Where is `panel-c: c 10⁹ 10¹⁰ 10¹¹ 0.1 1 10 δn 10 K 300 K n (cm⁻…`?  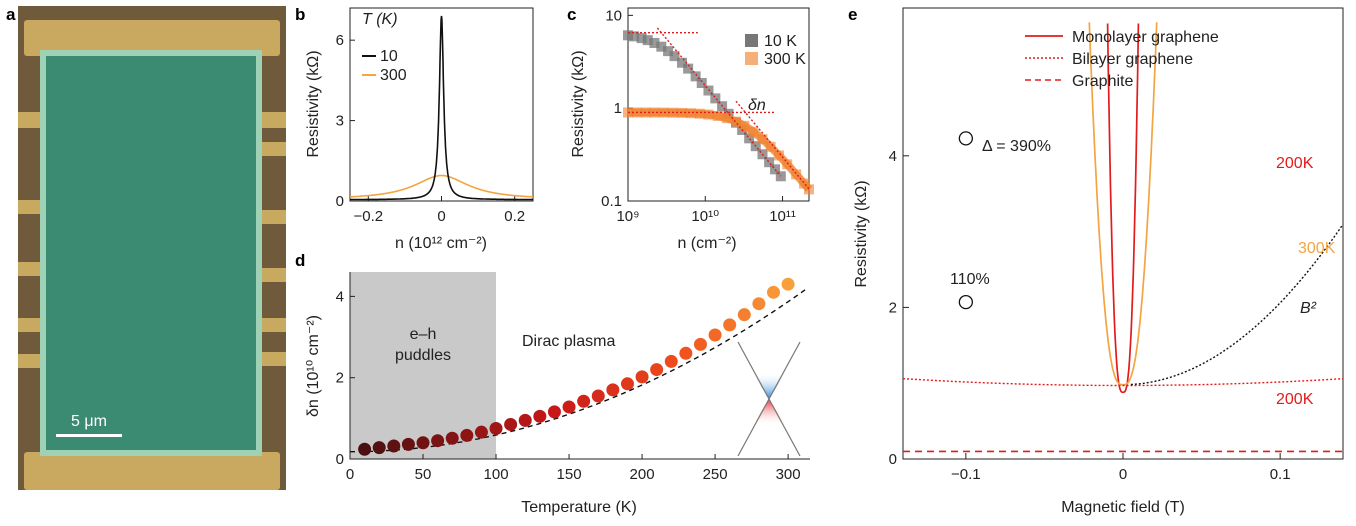 panel-c: c 10⁹ 10¹⁰ 10¹¹ 0.1 1 10 δn 10 K 300 K n (cm⁻… is located at coordinates (690, 128).